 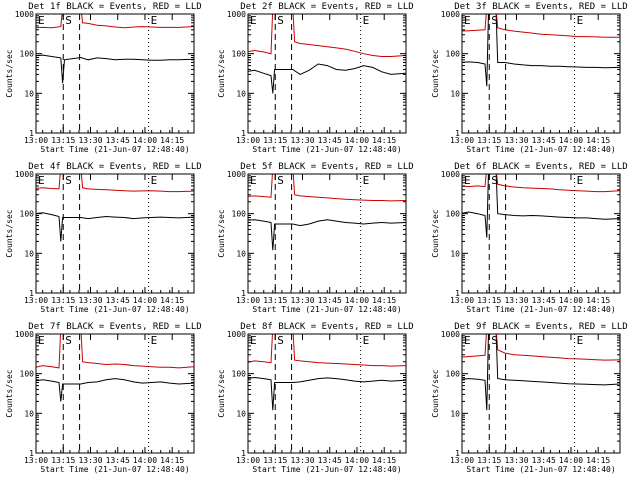 I want to click on panel-title: Det 8f BLACK = Events, RED = LLD, so click(x=326, y=327).